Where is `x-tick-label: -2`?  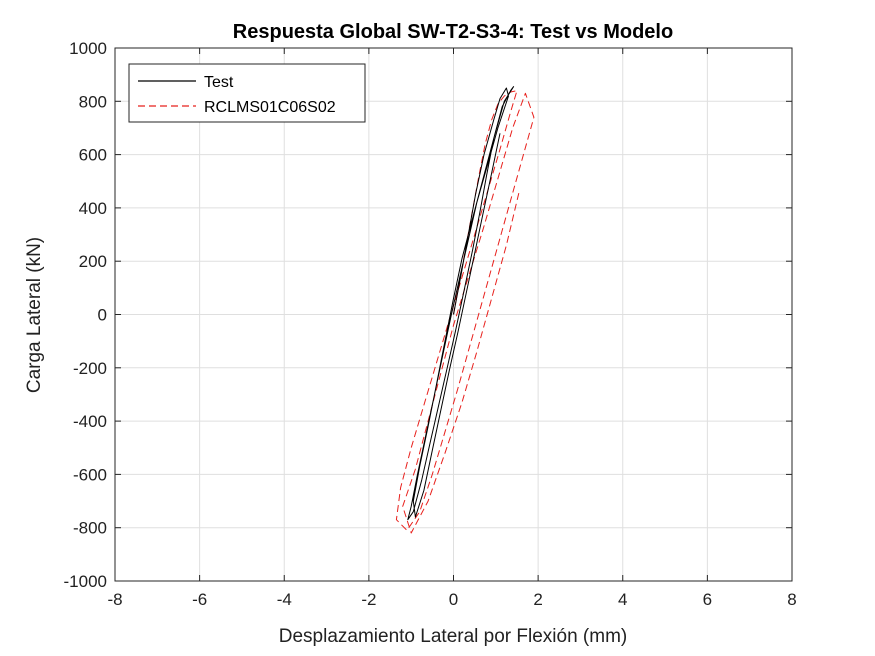 x-tick-label: -2 is located at coordinates (368, 599).